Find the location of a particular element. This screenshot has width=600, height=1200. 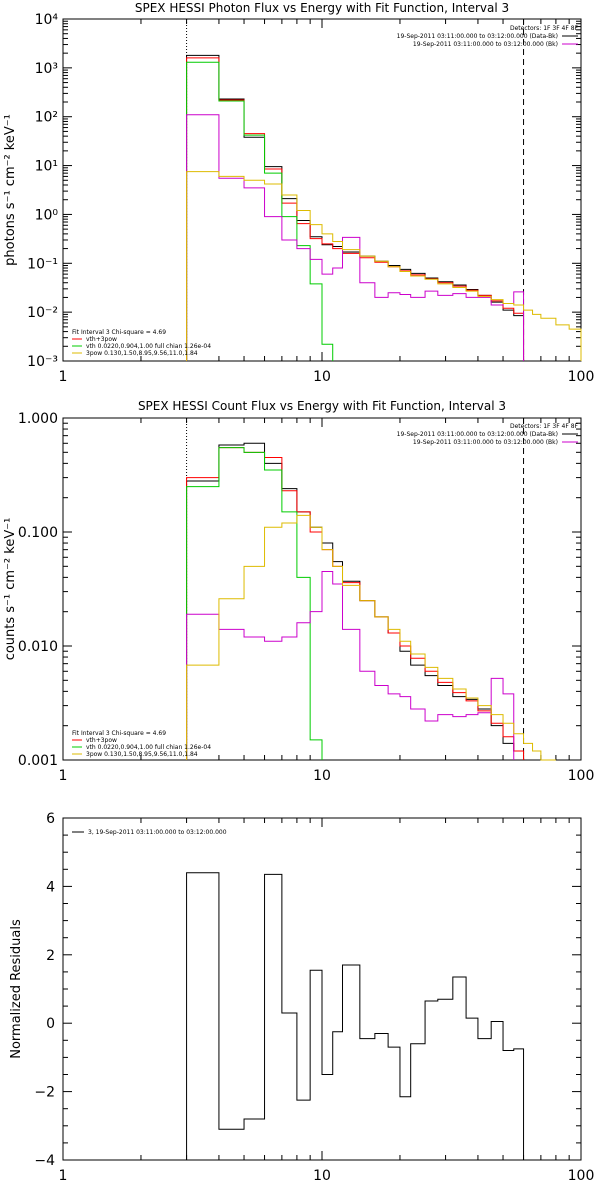

y-tick-label: 10⁻³ is located at coordinates (42, 362).